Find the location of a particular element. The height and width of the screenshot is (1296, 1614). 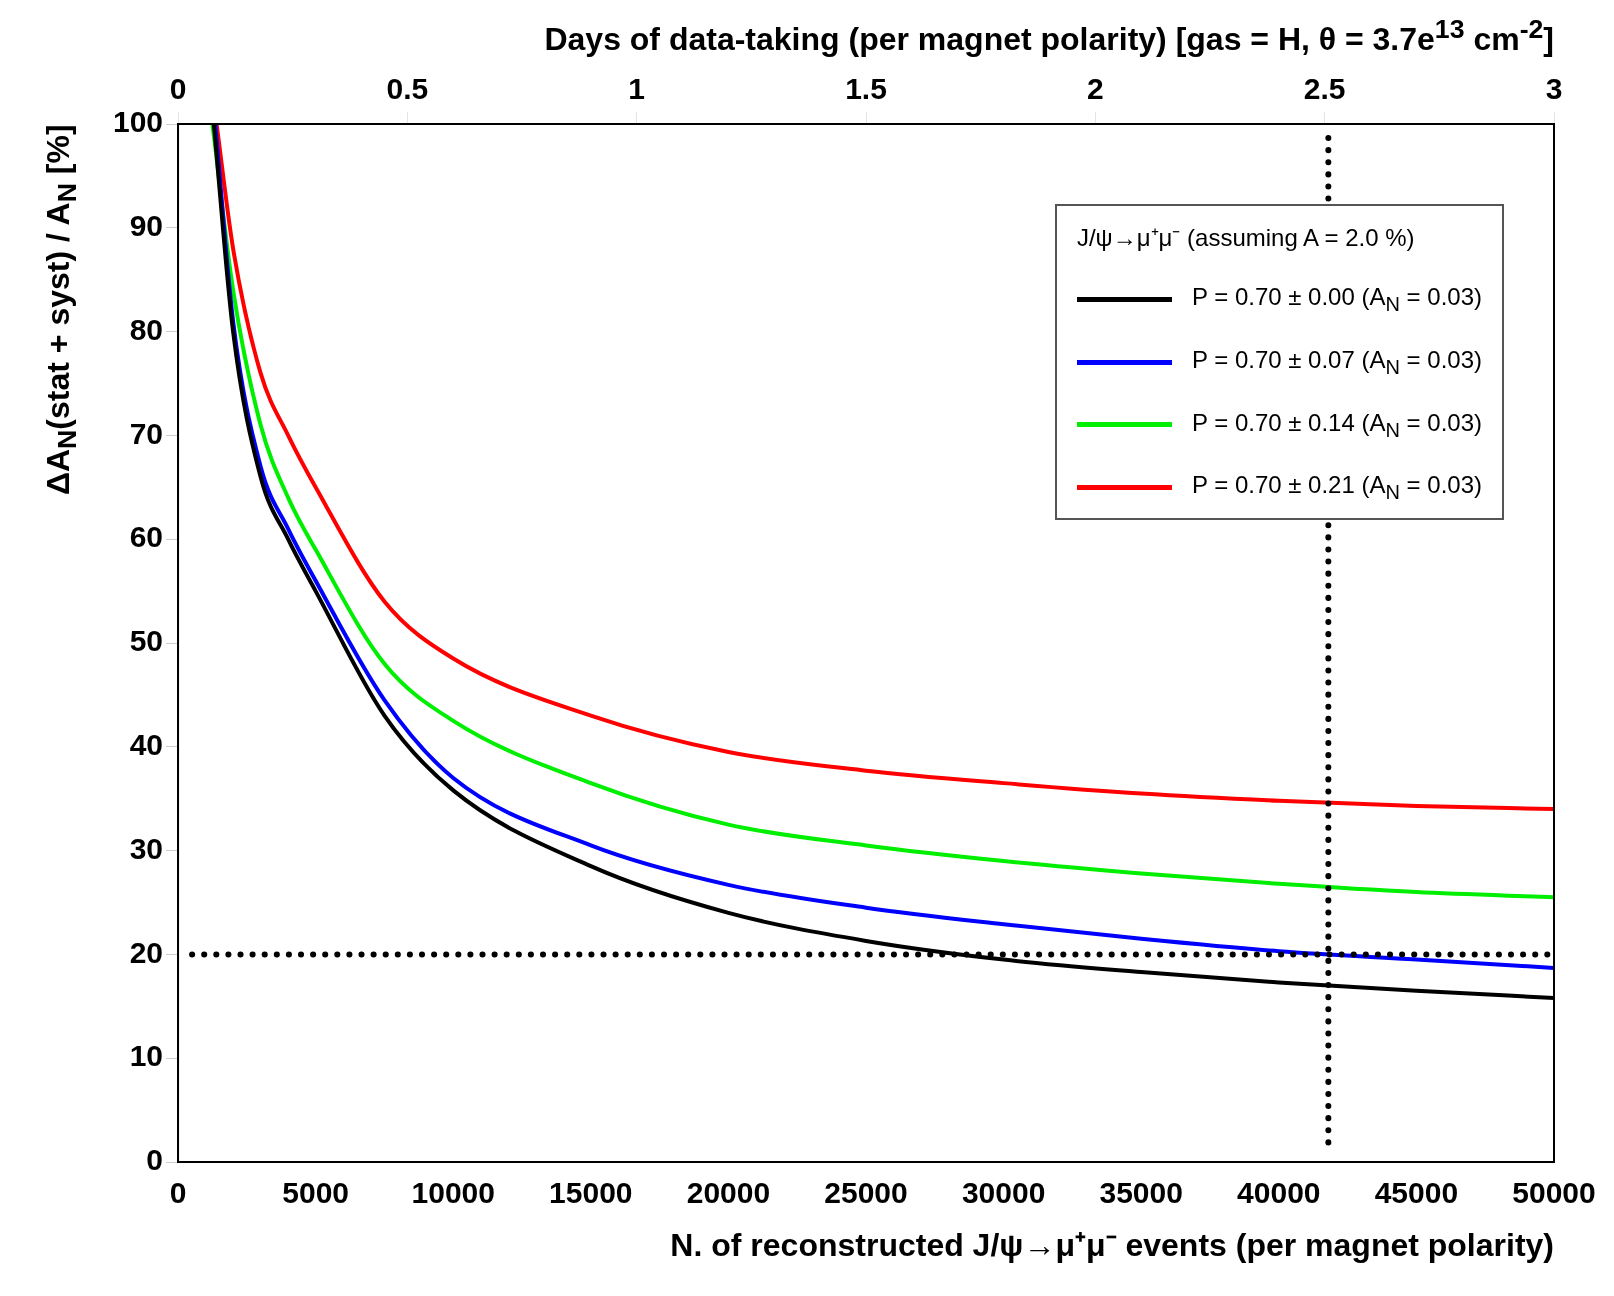

x-axis-title: N. of reconstructed J/ψ→μ⁺μ⁻ events (per magnet polarity) is located at coordinates (1112, 1245).